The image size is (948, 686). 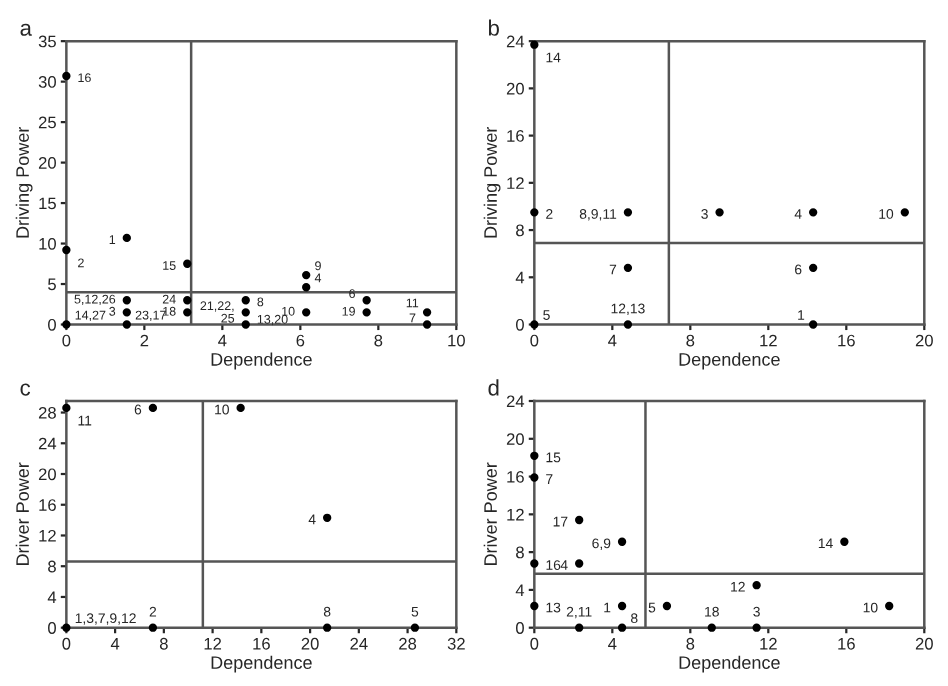 What do you see at coordinates (359, 643) in the screenshot?
I see `x-tick-label: 24` at bounding box center [359, 643].